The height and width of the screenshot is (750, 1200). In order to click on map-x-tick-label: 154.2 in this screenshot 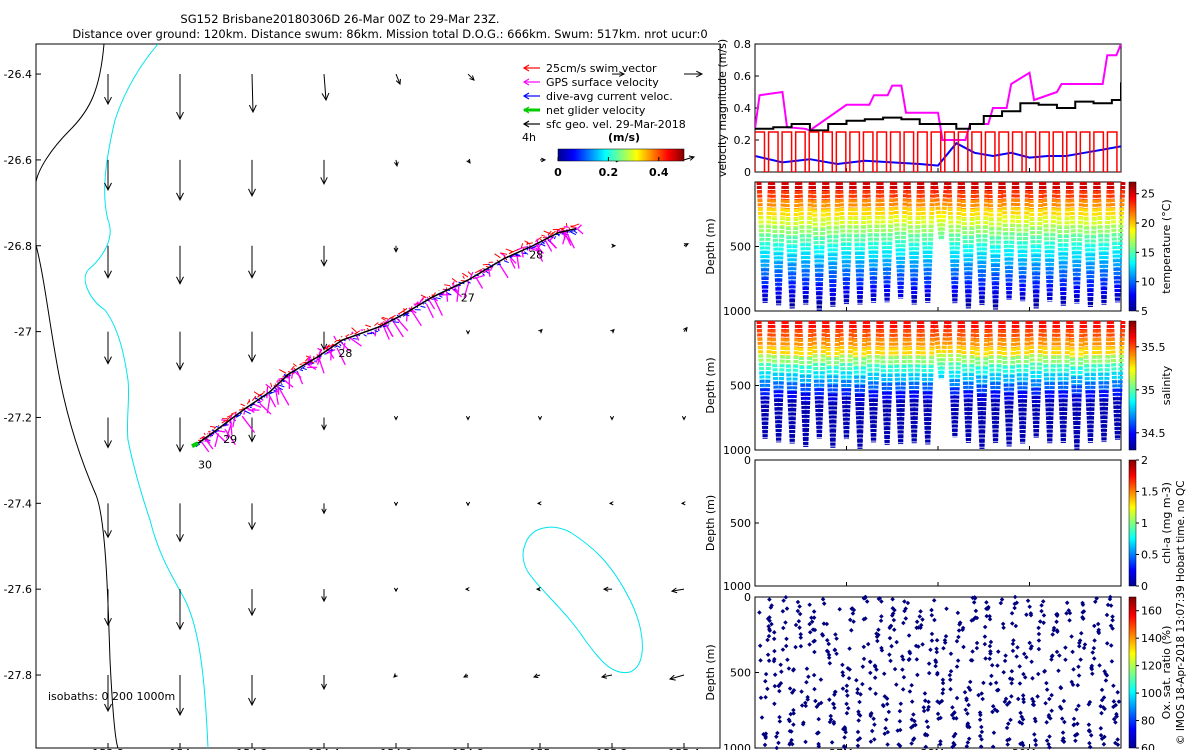, I will do `click(252, 748)`.